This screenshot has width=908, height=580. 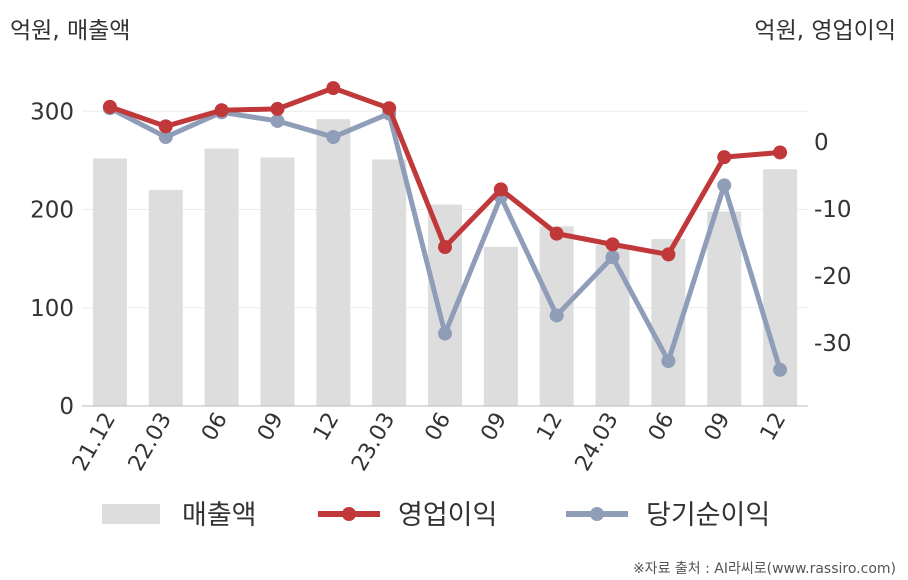 What do you see at coordinates (373, 442) in the screenshot?
I see `x-tick-label: 23.03` at bounding box center [373, 442].